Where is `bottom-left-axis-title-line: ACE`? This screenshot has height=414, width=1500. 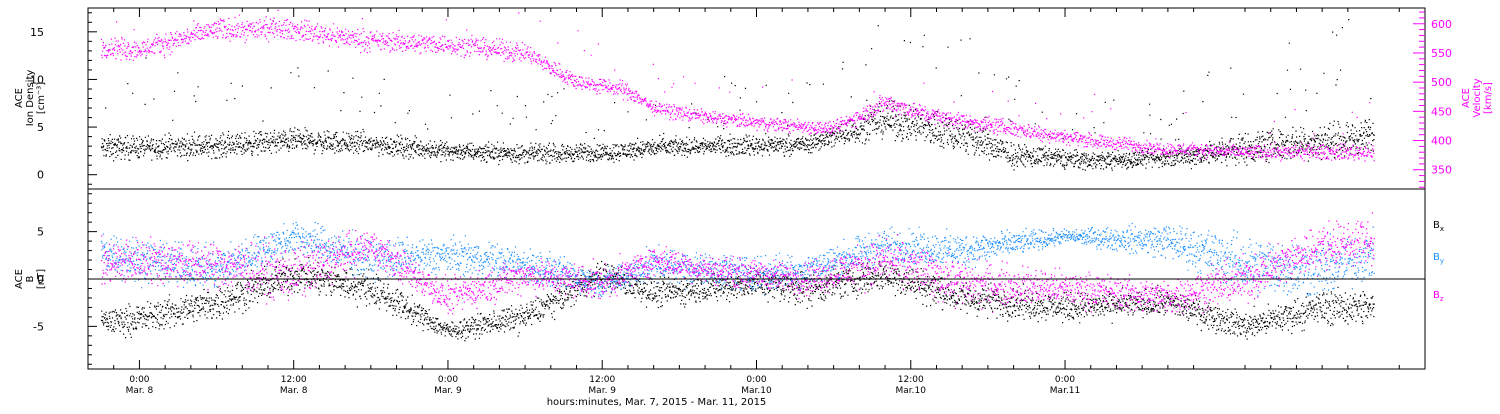 bottom-left-axis-title-line: ACE is located at coordinates (19, 279).